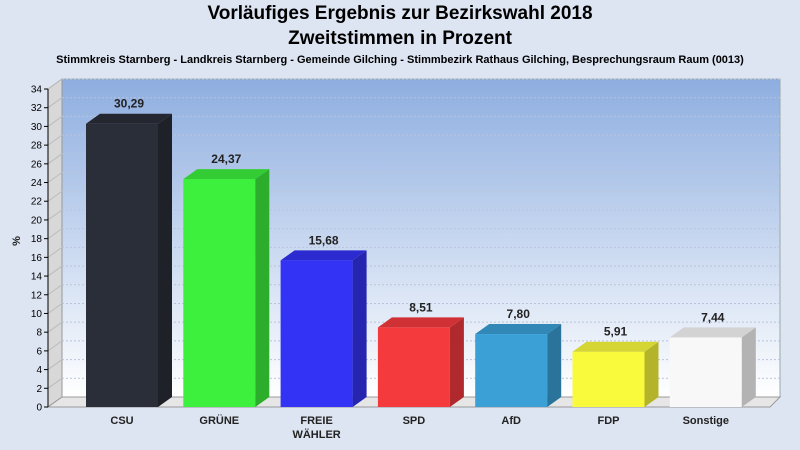 This screenshot has height=450, width=800. What do you see at coordinates (39, 370) in the screenshot?
I see `y-tick-label: 4` at bounding box center [39, 370].